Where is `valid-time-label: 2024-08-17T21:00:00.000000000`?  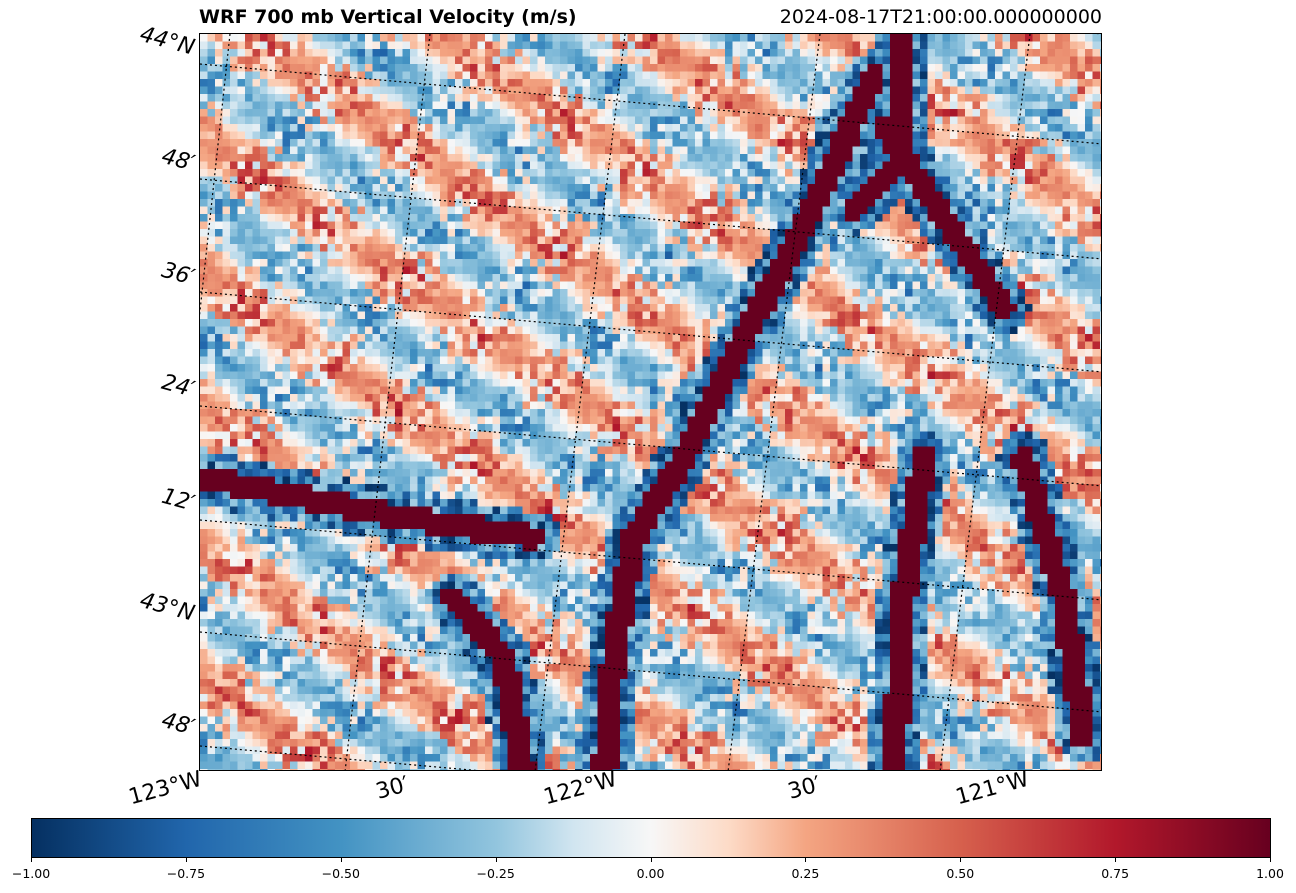
valid-time-label: 2024-08-17T21:00:00.000000000 is located at coordinates (940, 17).